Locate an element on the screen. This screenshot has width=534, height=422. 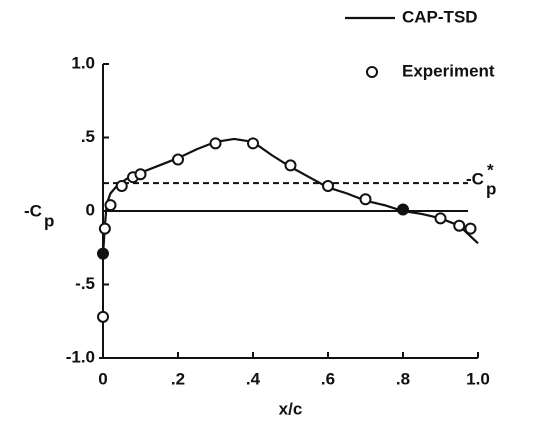
x-axis-label: x/c is located at coordinates (291, 408).